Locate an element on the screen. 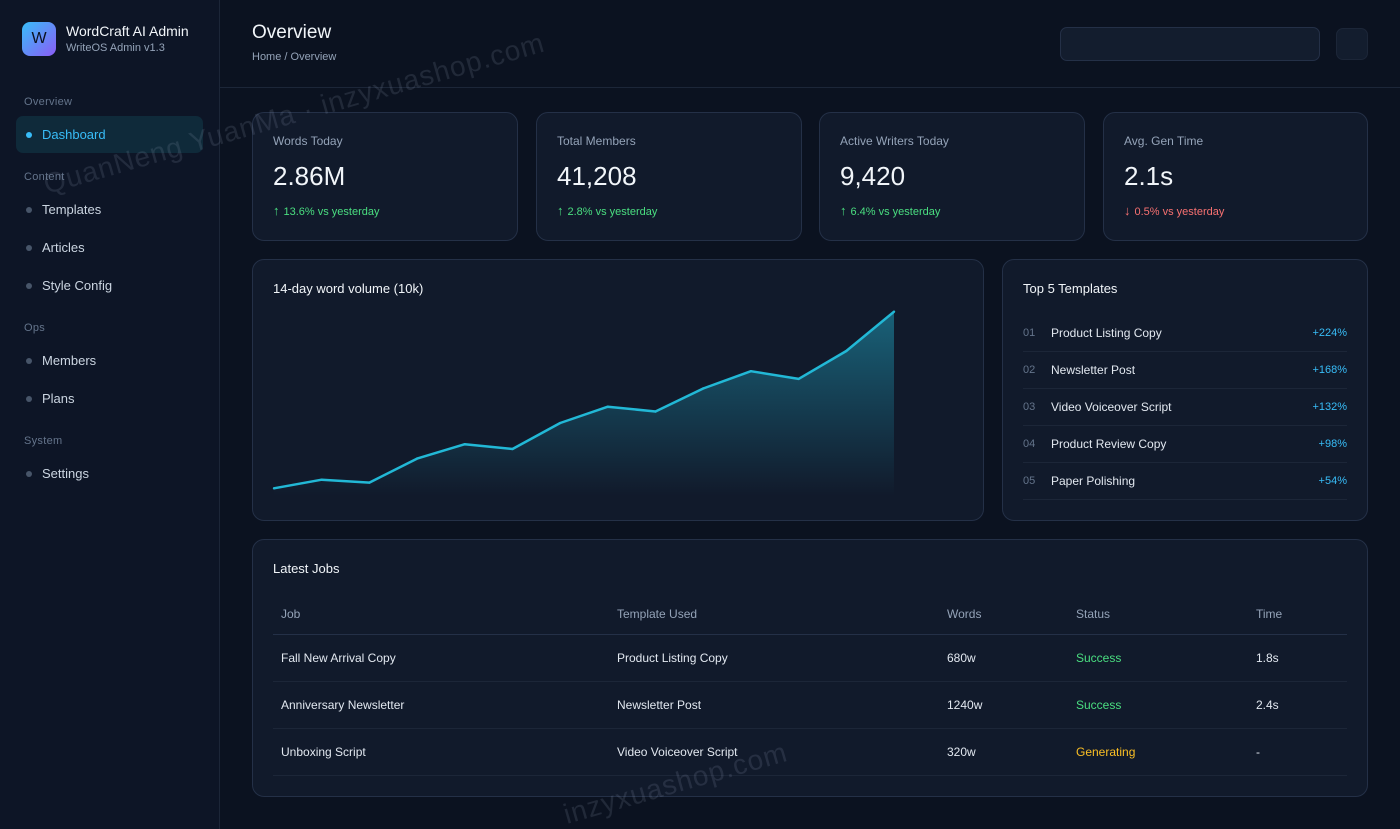  brand-logo-icon: W is located at coordinates (39, 39).